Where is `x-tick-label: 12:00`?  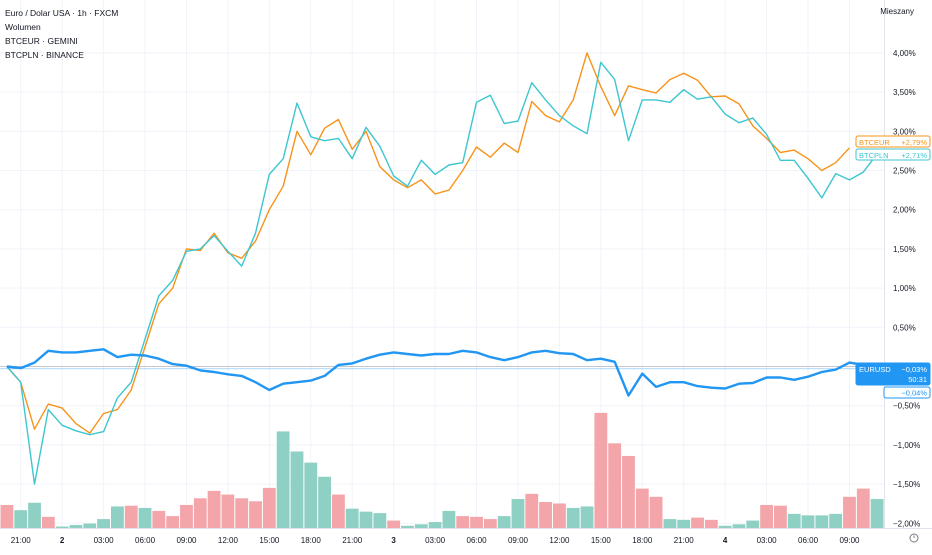
x-tick-label: 12:00 is located at coordinates (559, 540).